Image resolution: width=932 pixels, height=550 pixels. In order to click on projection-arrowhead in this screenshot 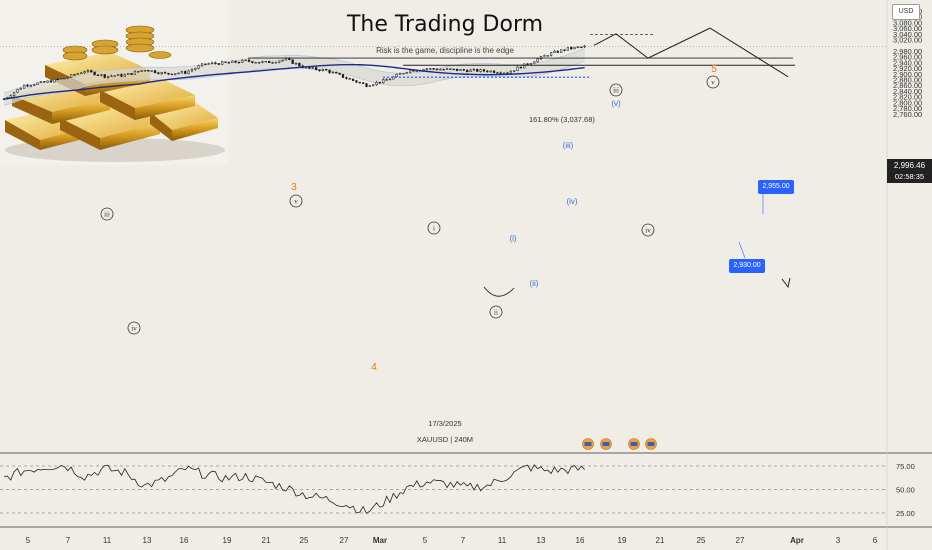, I will do `click(786, 283)`.